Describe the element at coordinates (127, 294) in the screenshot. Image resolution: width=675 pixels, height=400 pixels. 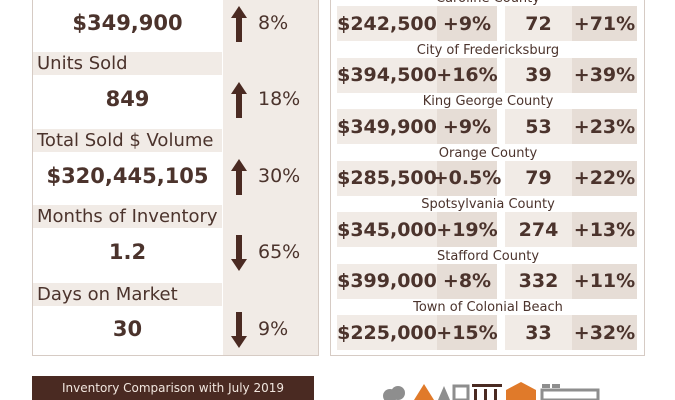
I see `metric-label: Days on Market` at that location.